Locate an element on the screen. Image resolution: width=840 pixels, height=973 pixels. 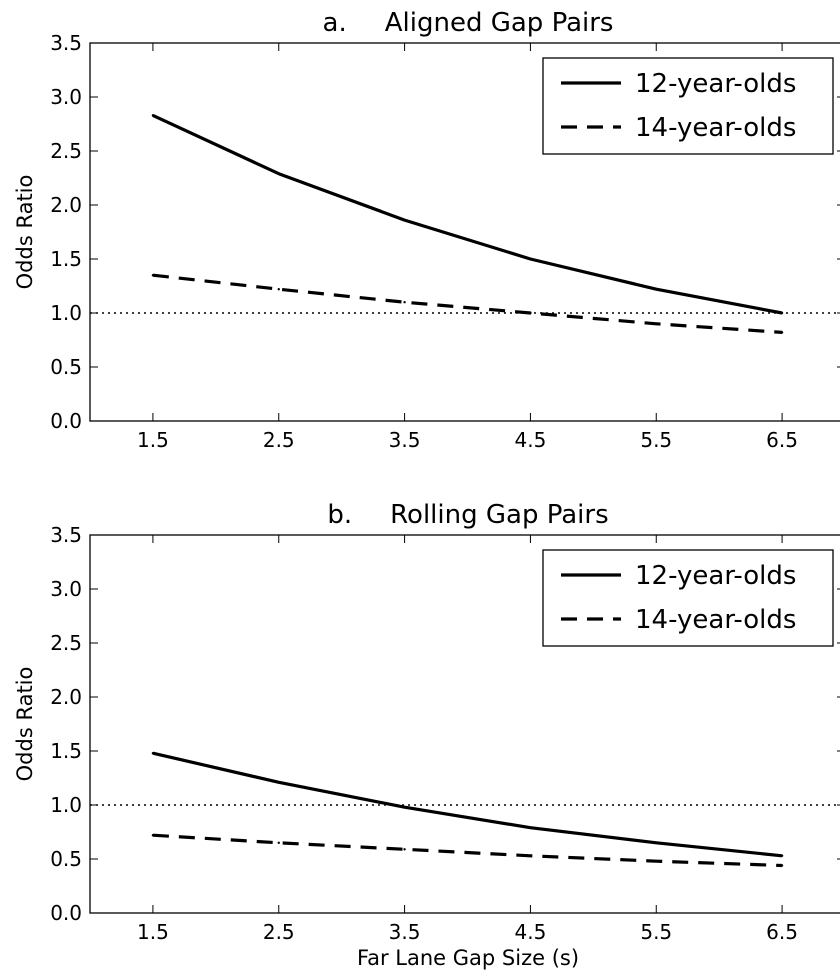
x-axis-label: Far Lane Gap Size (s) is located at coordinates (468, 958).